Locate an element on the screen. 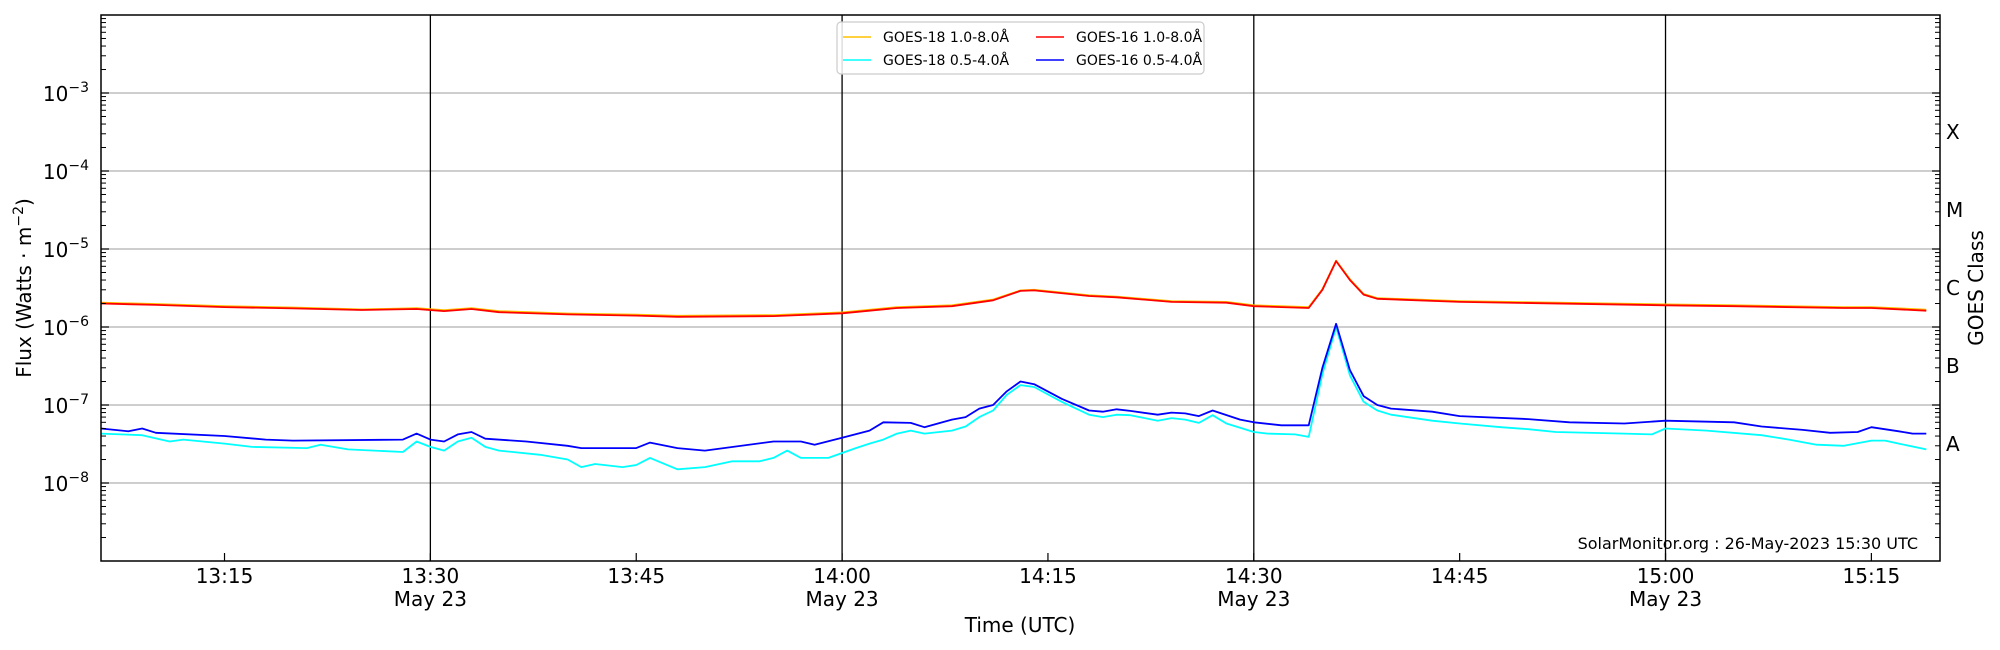 This screenshot has width=2000, height=650. y-tick-exponent: −4 is located at coordinates (78, 166).